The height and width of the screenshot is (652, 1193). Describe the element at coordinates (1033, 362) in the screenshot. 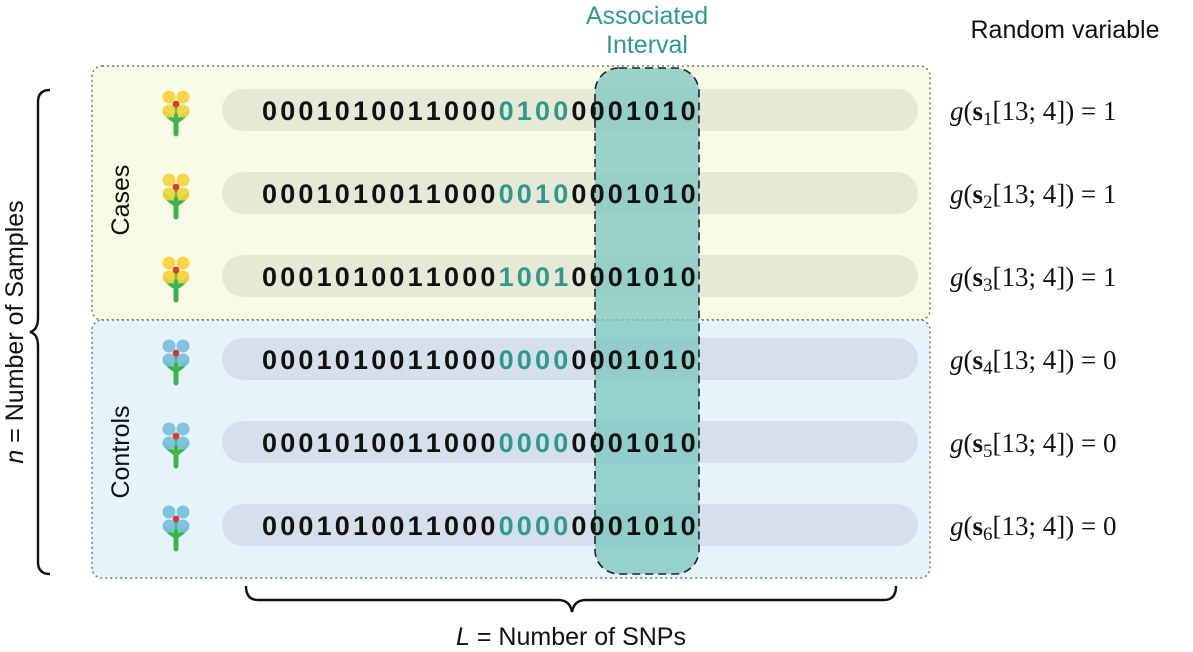

I see `random-variable-formula: g(s4[13; 4]) = 0` at that location.